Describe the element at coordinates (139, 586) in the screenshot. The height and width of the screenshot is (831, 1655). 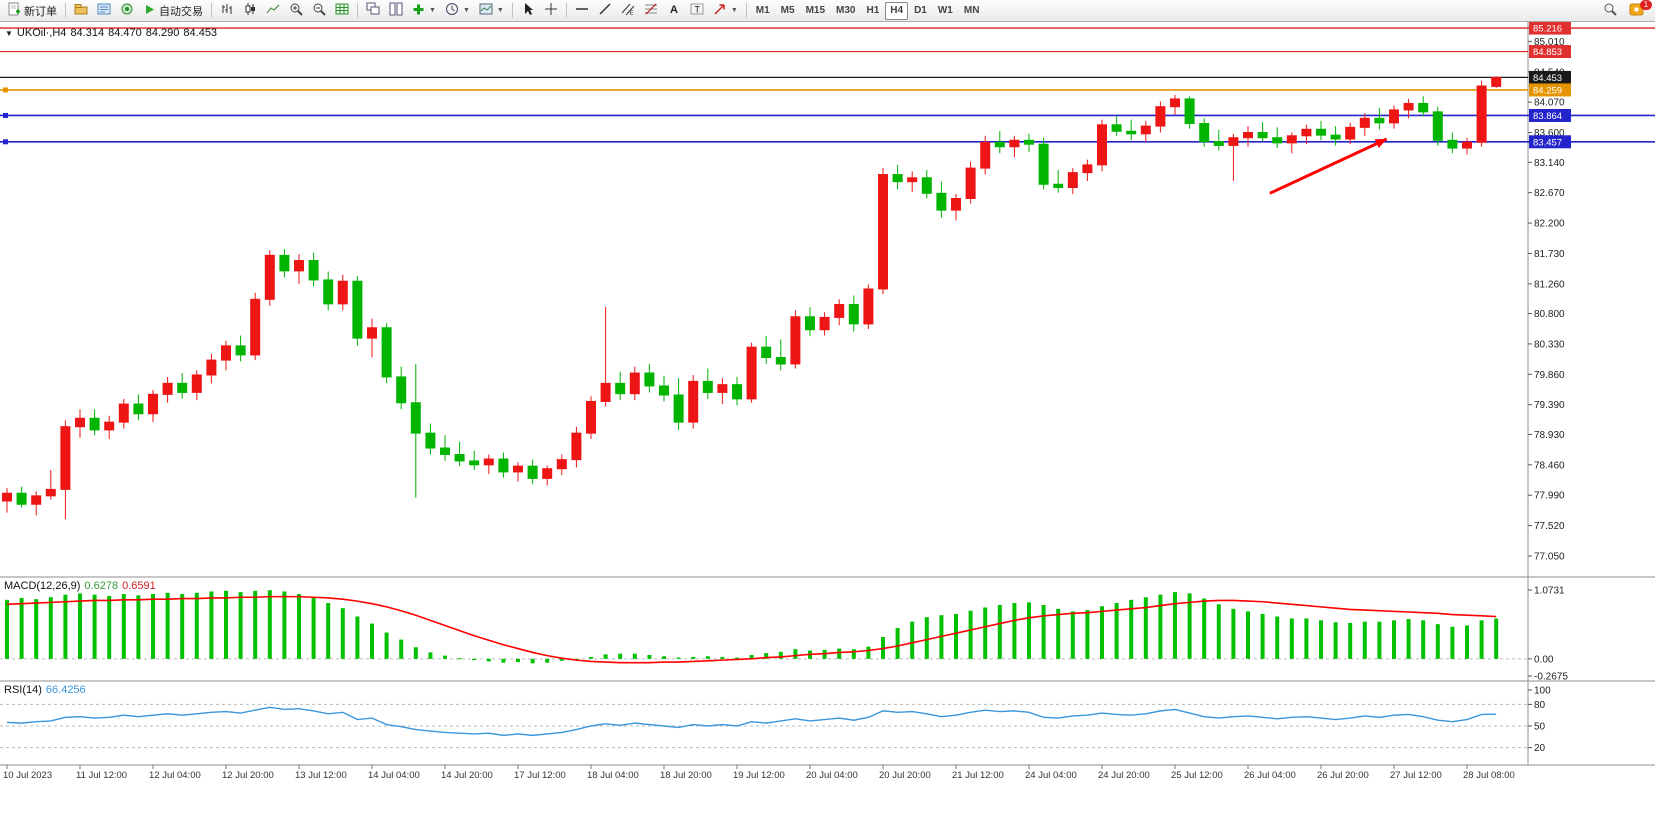
I see `macd-signal-value: 0.6591` at that location.